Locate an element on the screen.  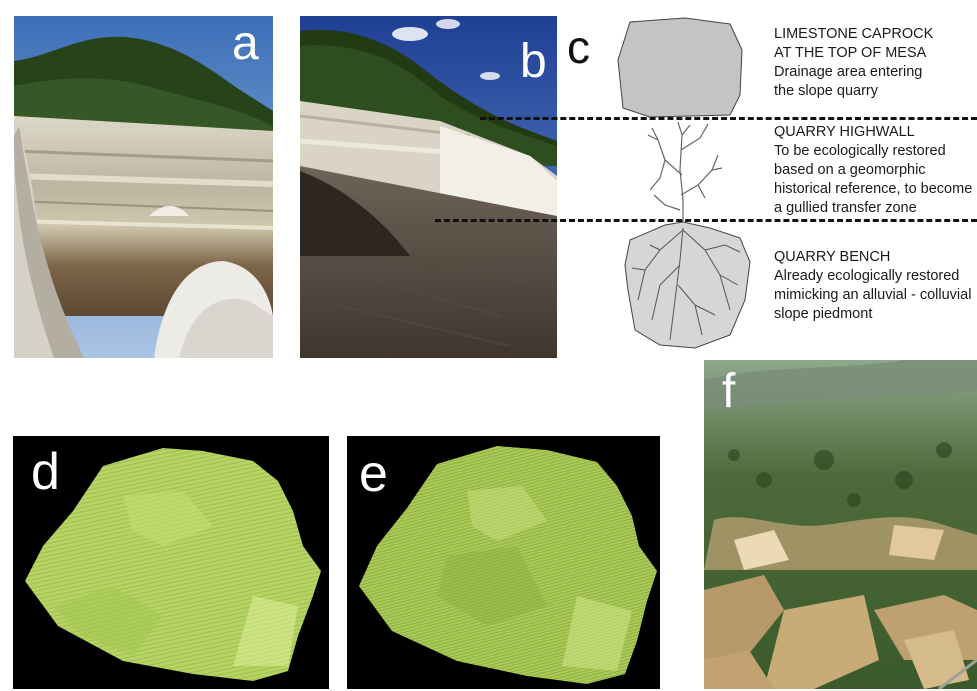
panel-label-b: b is located at coordinates (533, 61).